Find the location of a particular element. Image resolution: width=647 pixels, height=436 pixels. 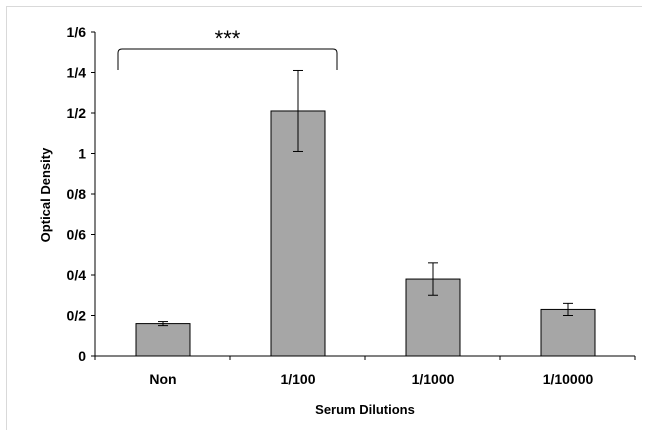

x-tick-label: Non is located at coordinates (162, 379).